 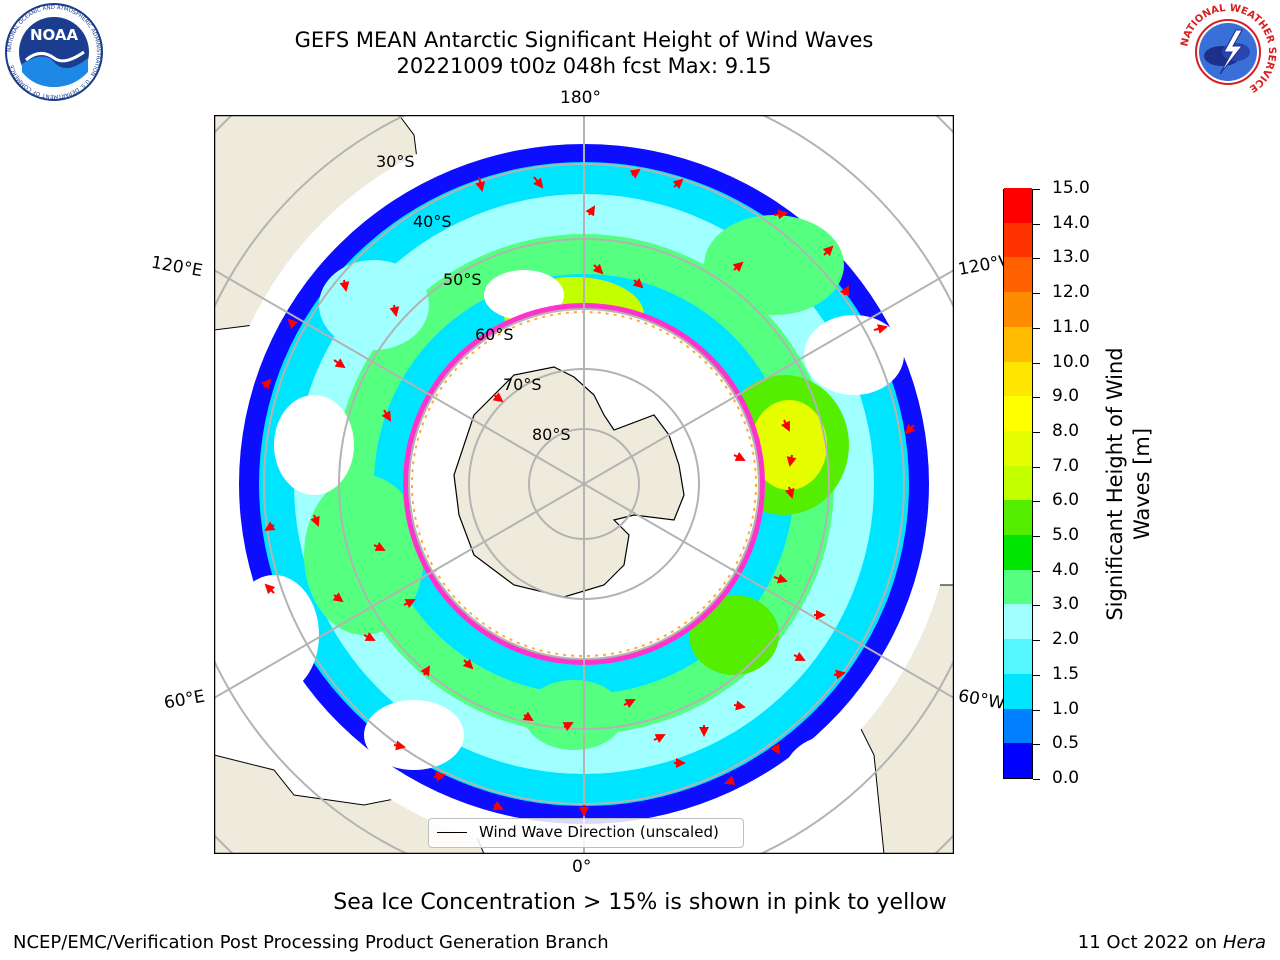 What do you see at coordinates (1066, 396) in the screenshot?
I see `colorbar-tick-label: 9.0` at bounding box center [1066, 396].